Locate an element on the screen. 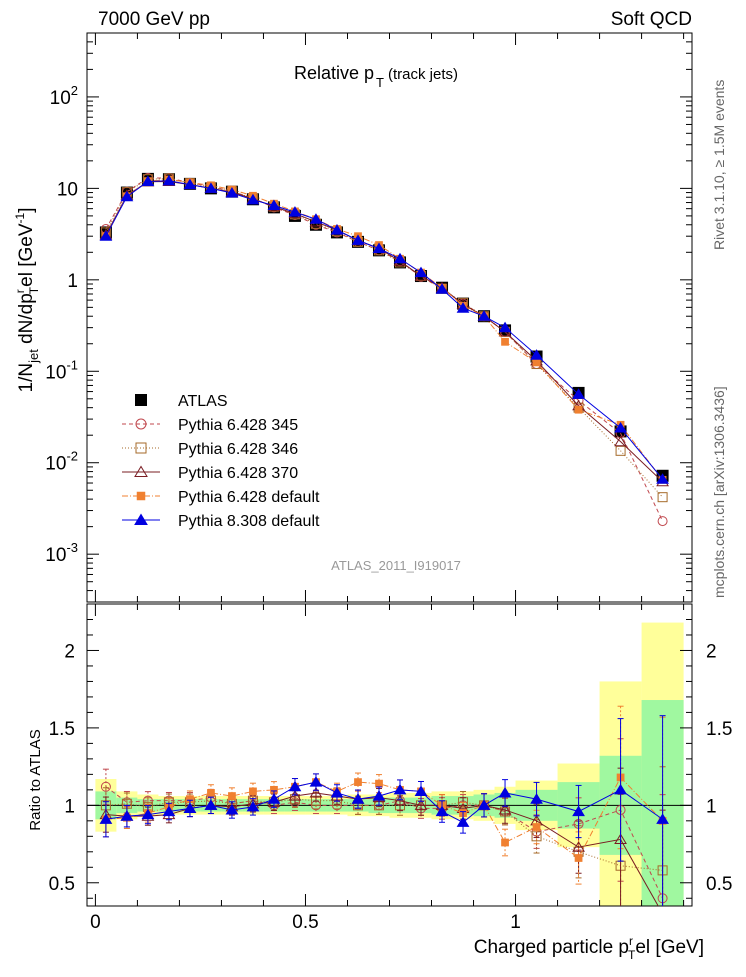 The height and width of the screenshot is (977, 746). x-axis-label: Charged particle pr Tel [GeV] is located at coordinates (589, 948).